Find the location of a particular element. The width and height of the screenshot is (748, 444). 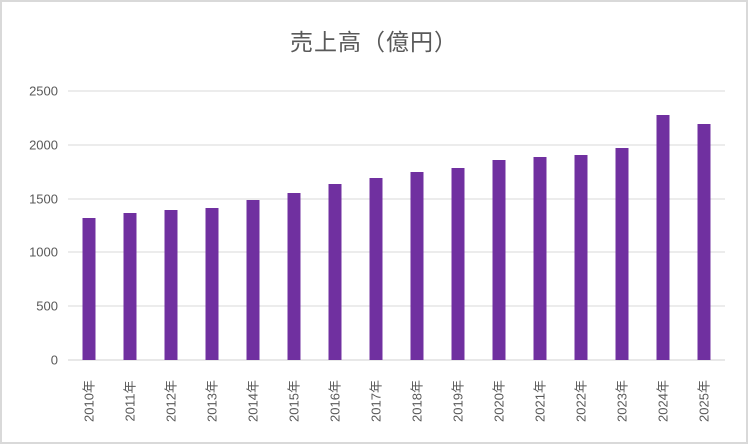

x-axis-category-label: 2013年 is located at coordinates (212, 401).